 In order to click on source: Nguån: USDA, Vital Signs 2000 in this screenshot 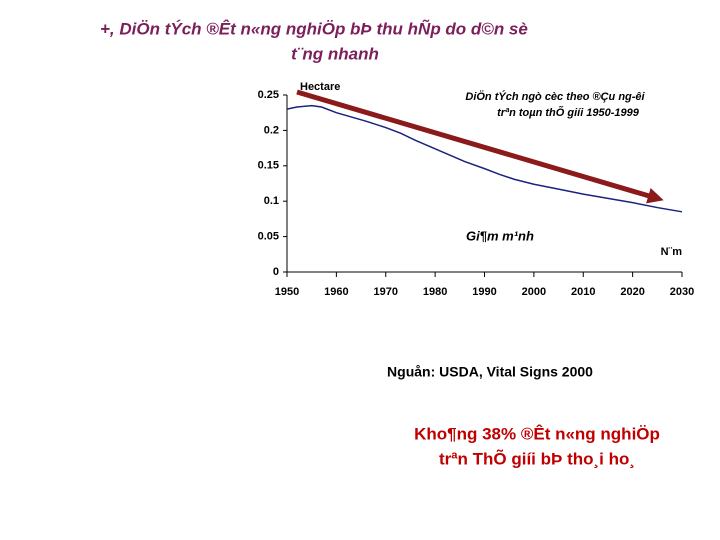, I will do `click(490, 372)`.